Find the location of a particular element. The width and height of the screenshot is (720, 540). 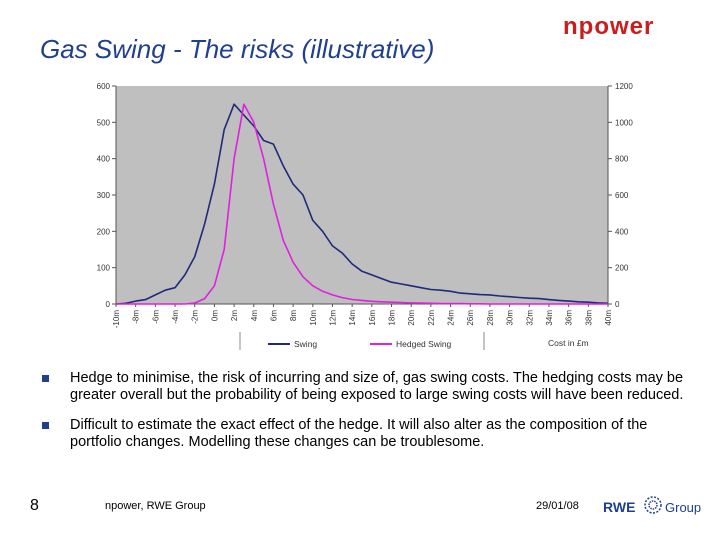

x-tick-label: -4m is located at coordinates (175, 317).